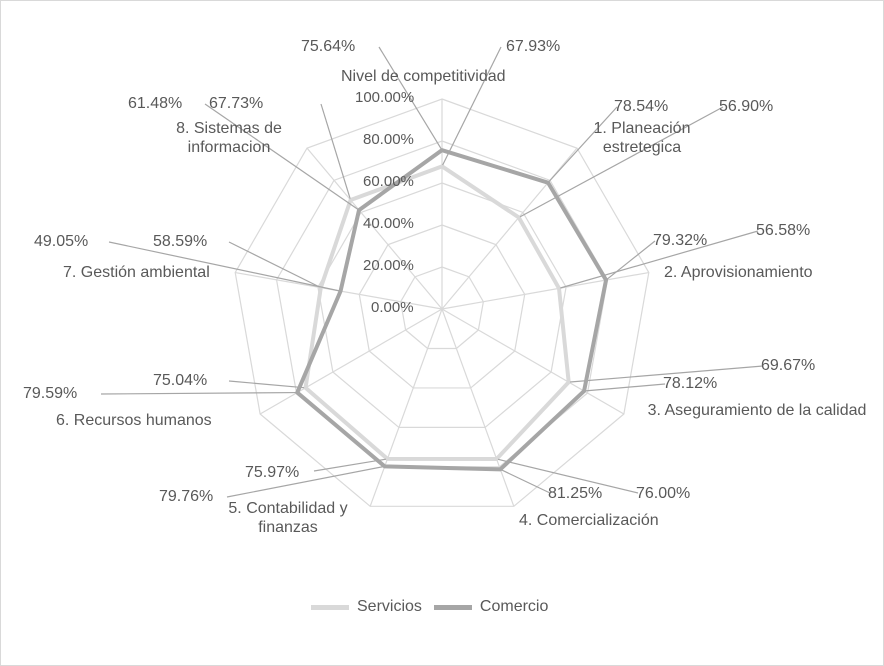 Image resolution: width=884 pixels, height=666 pixels. I want to click on legend-swatch-servicios, so click(330, 607).